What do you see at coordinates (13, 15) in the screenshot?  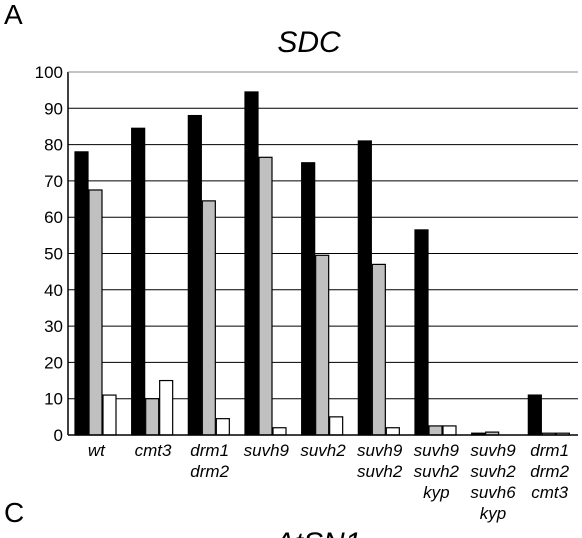 I see `panel-label-a: A` at bounding box center [13, 15].